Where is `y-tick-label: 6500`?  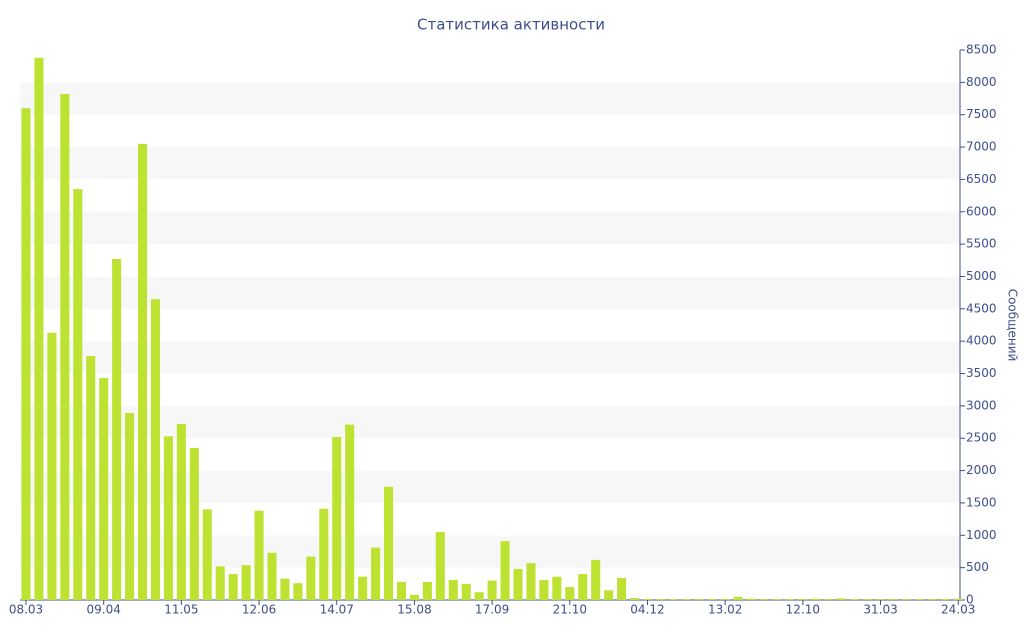 y-tick-label: 6500 is located at coordinates (981, 179).